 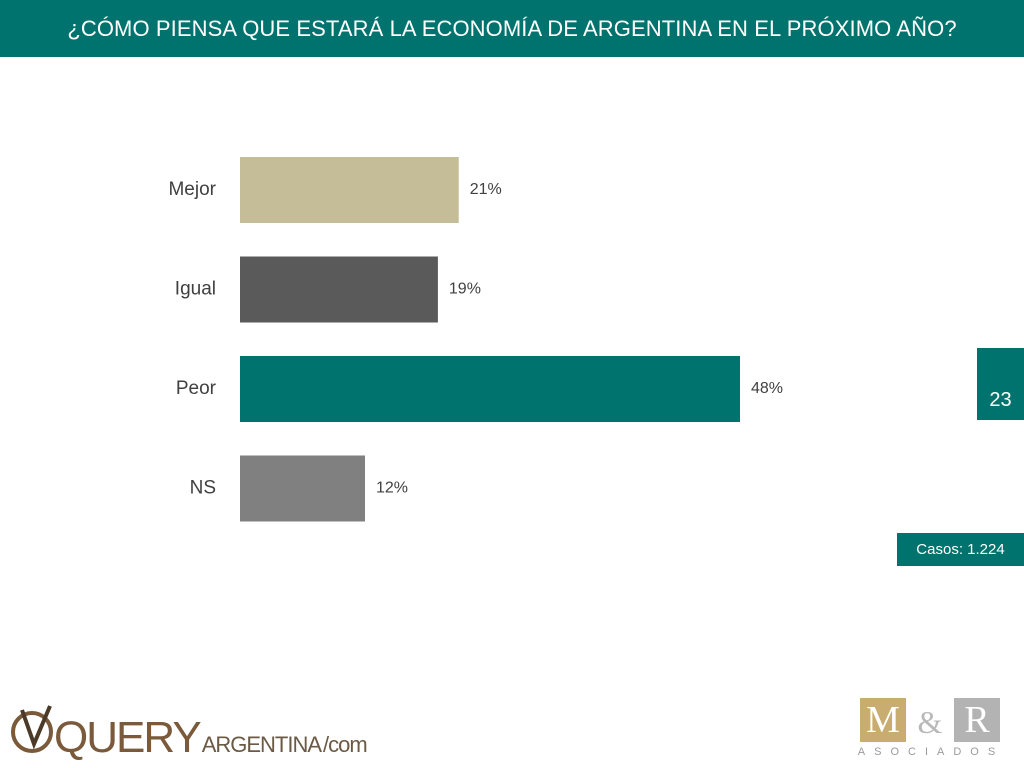 I want to click on logo-m-letter: M, so click(x=883, y=720).